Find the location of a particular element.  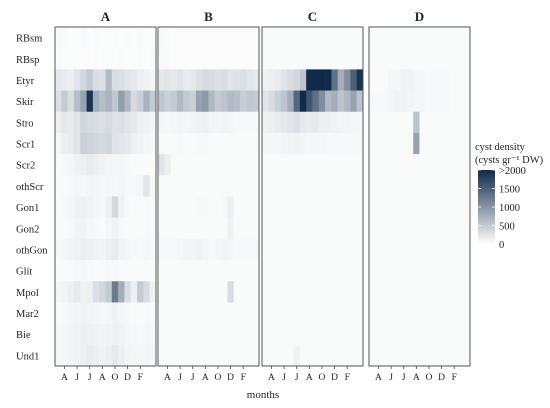

x-tick-label: F is located at coordinates (347, 378).